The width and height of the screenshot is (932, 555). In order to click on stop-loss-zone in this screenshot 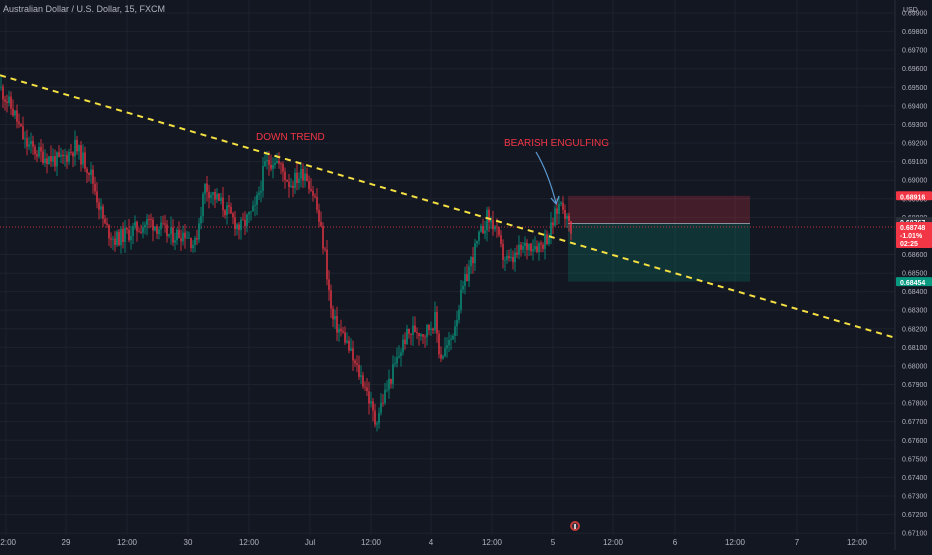, I will do `click(659, 209)`.